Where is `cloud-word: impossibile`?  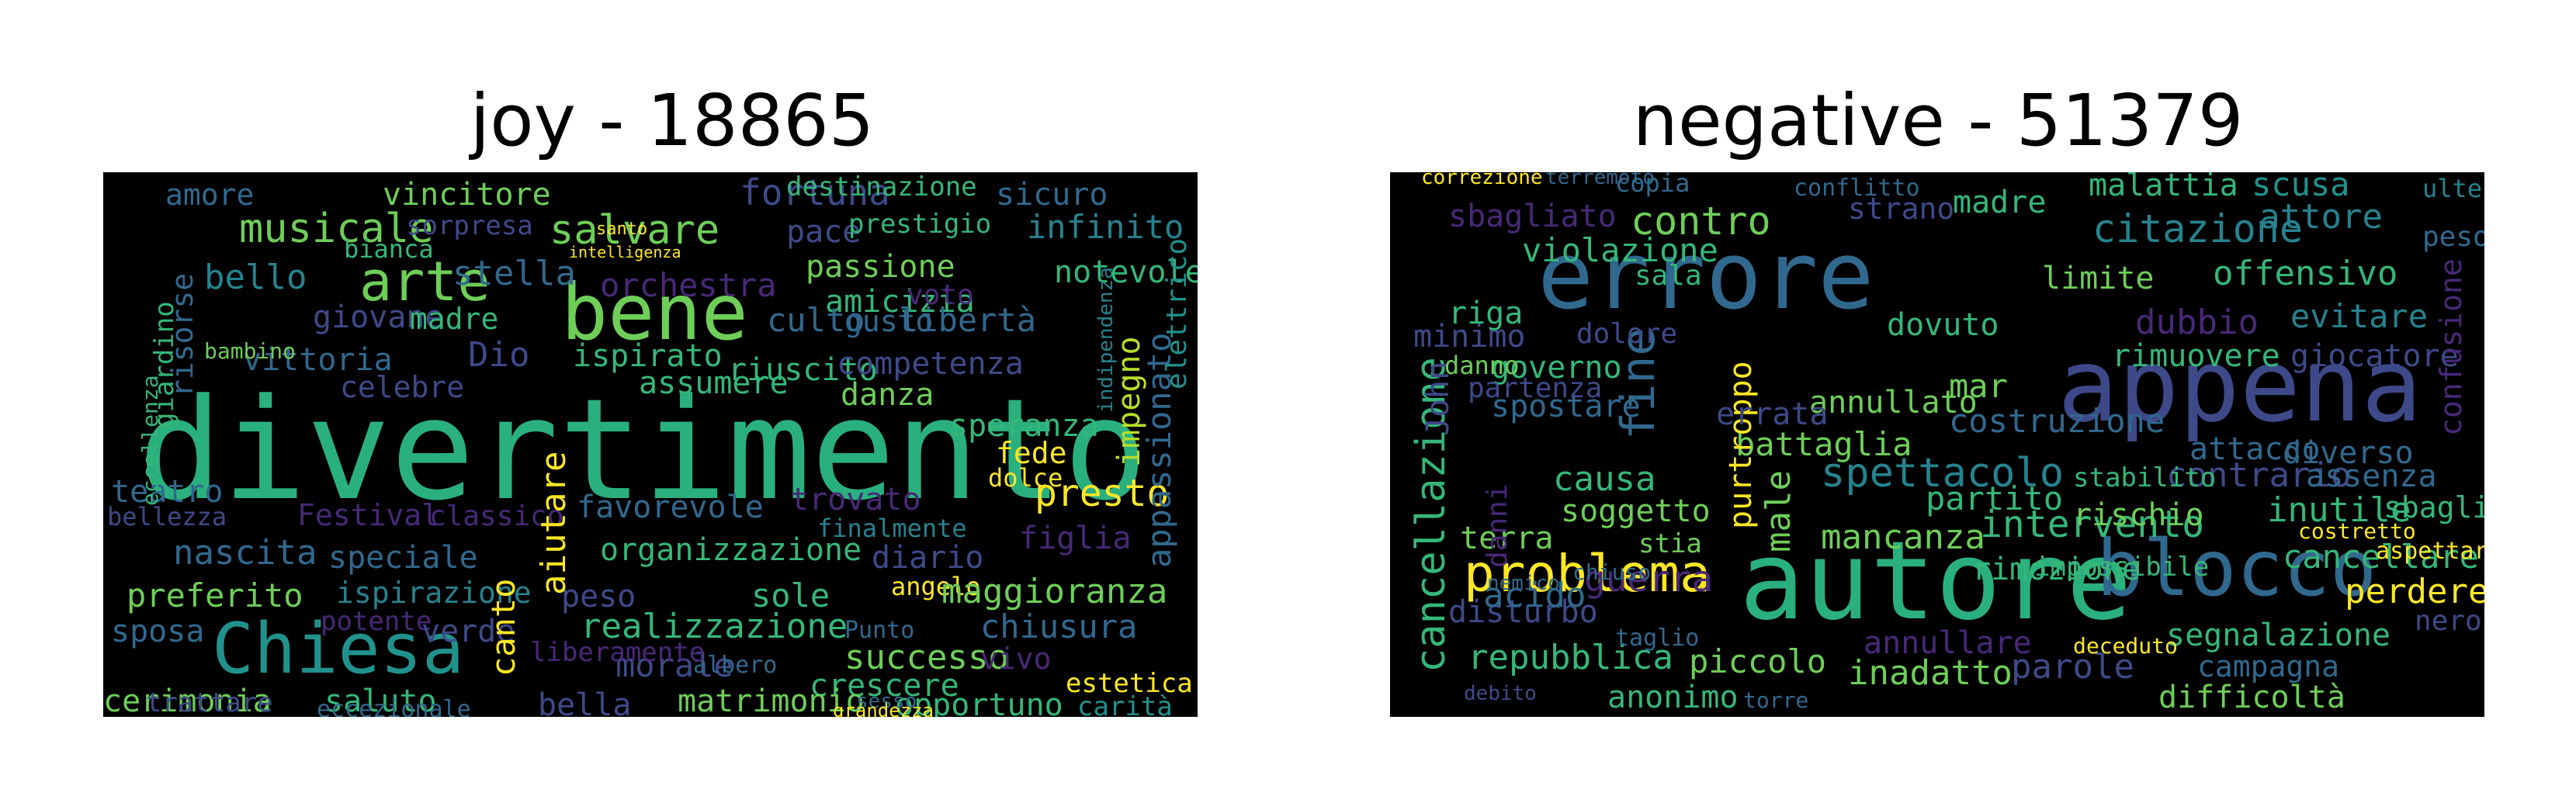
cloud-word: impossibile is located at coordinates (2121, 567).